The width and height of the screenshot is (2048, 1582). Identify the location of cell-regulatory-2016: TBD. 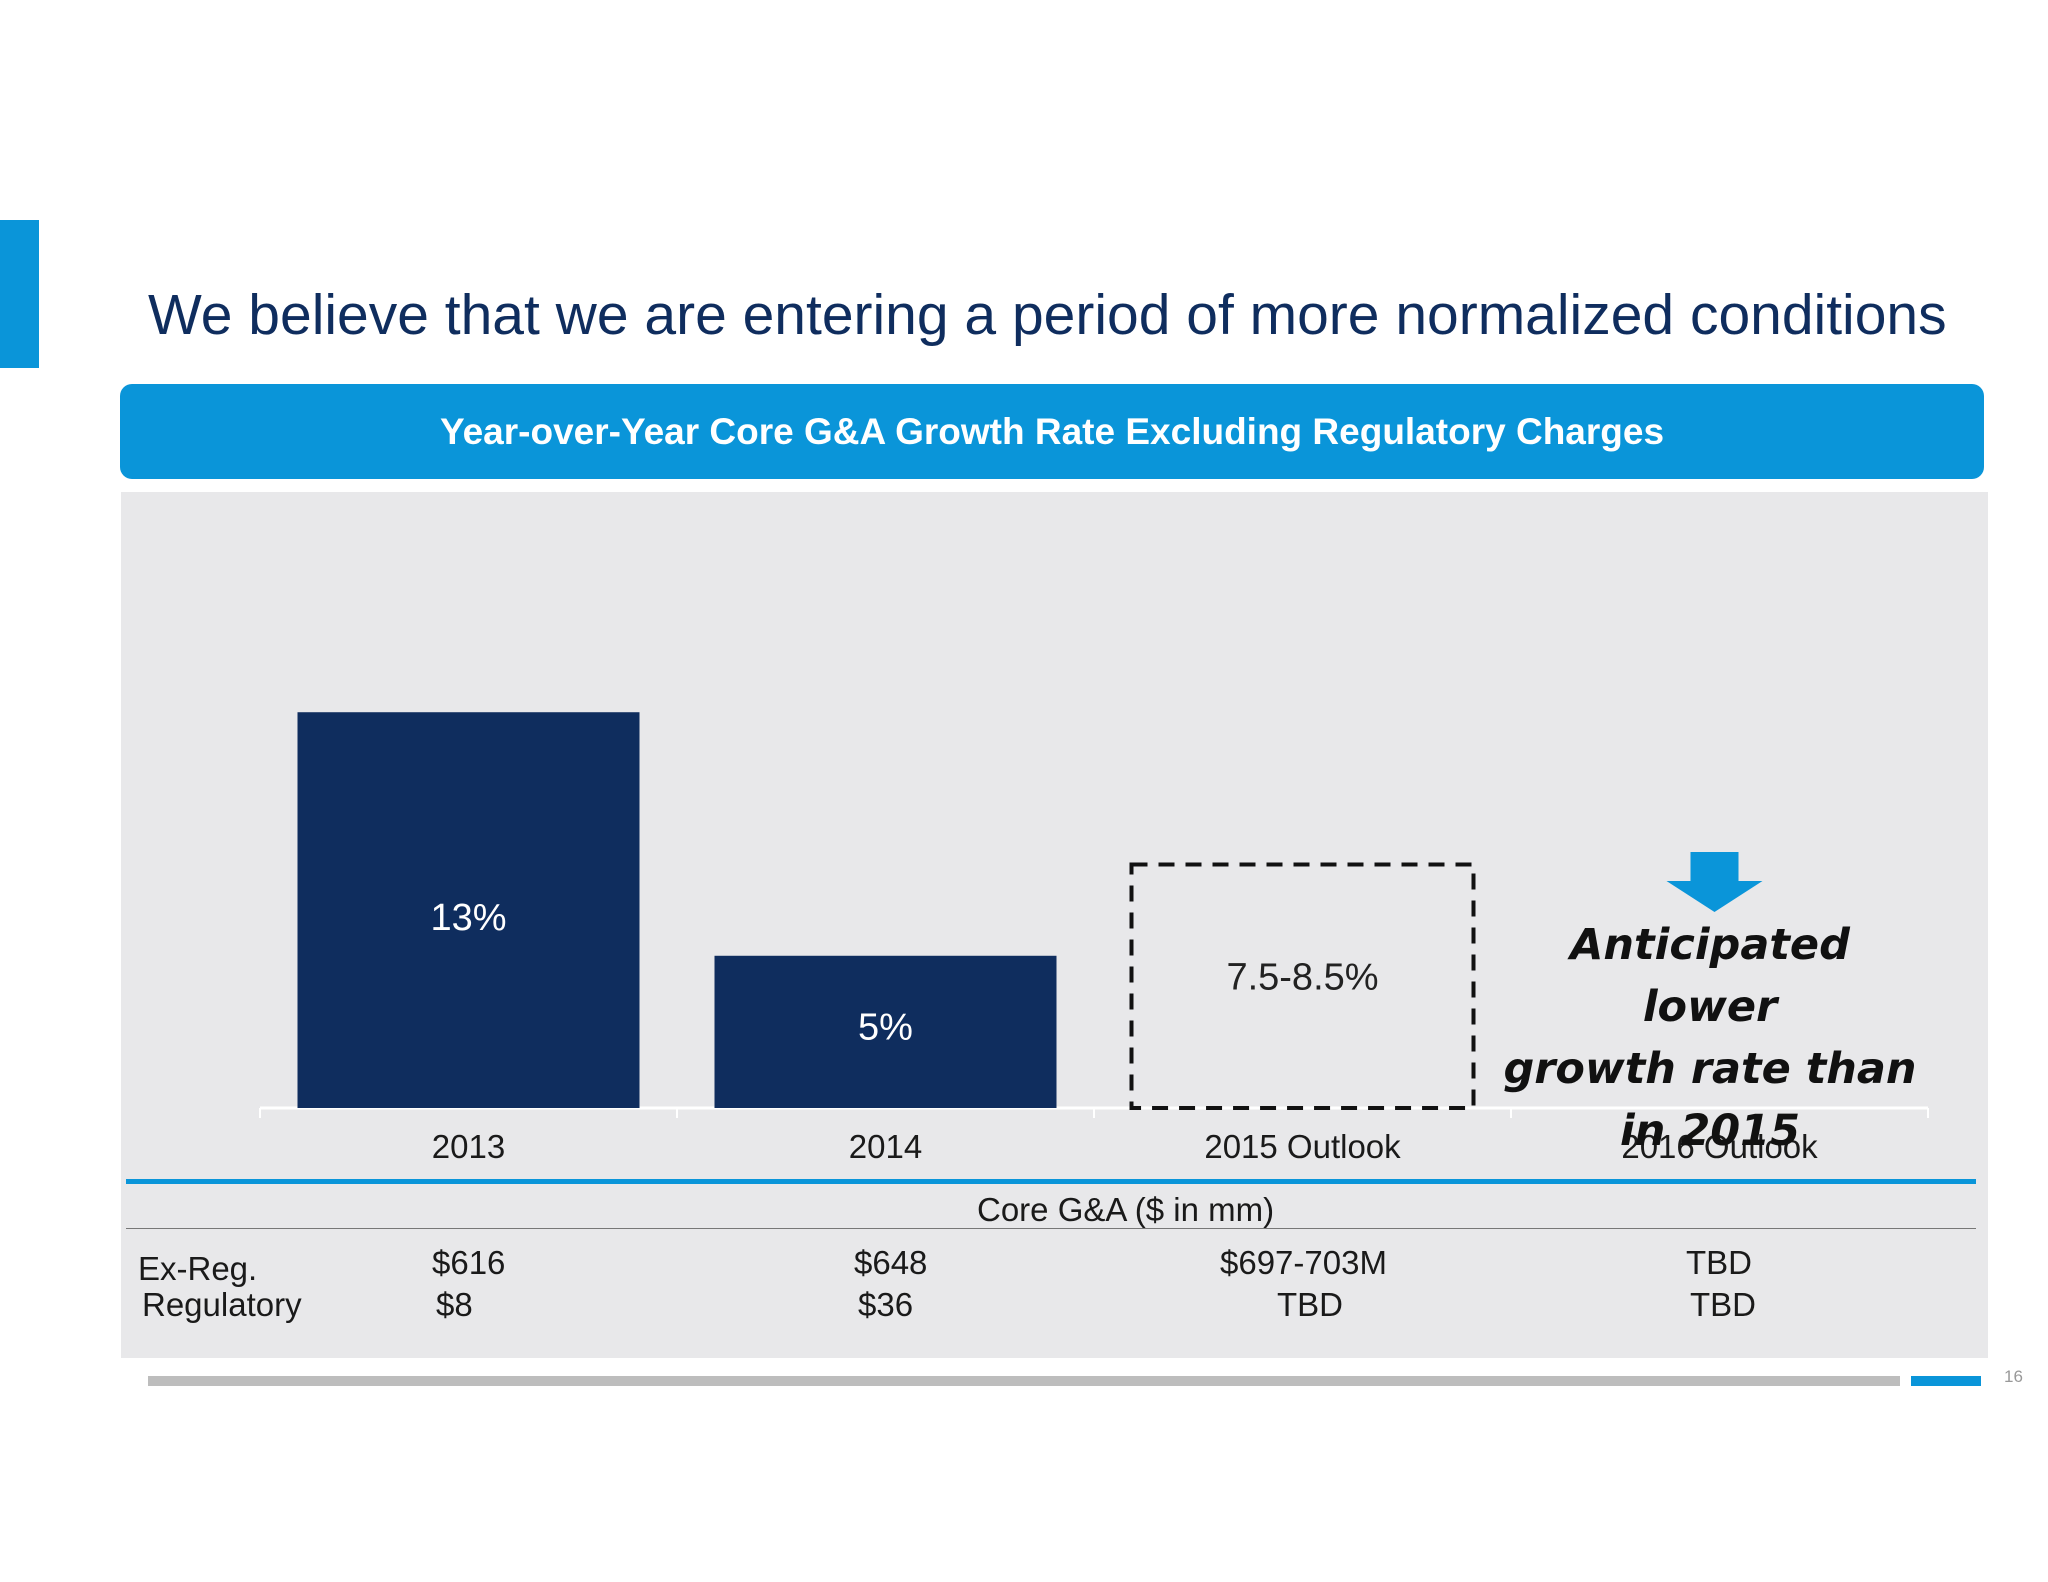
(1723, 1304).